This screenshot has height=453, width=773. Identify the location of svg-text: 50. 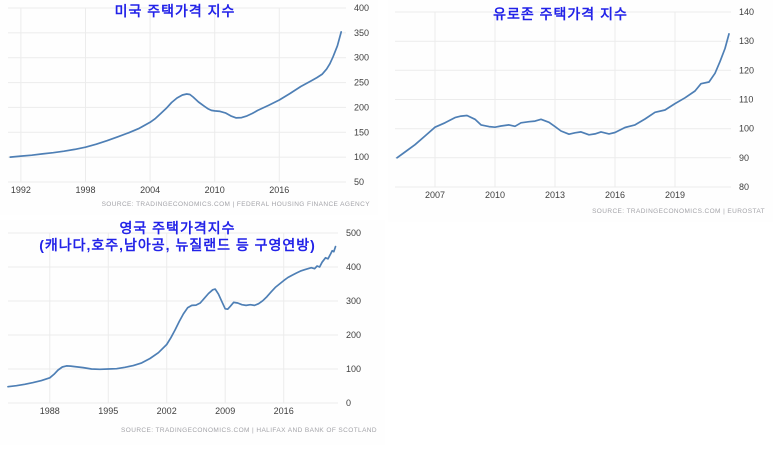
(359, 182).